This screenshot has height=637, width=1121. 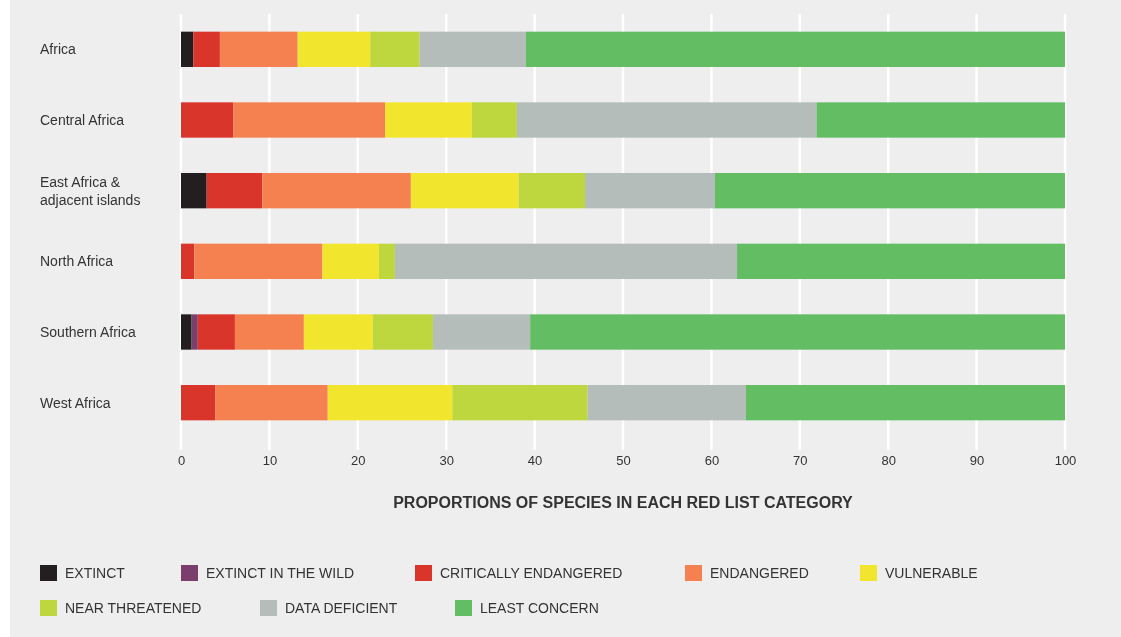 What do you see at coordinates (446, 461) in the screenshot?
I see `x-tick-label: 30` at bounding box center [446, 461].